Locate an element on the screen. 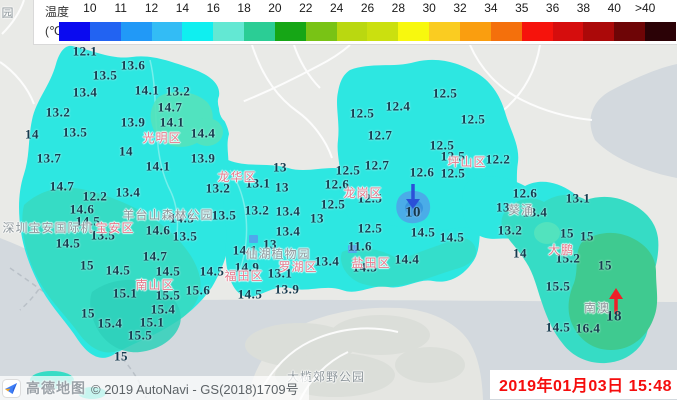  legend-color-bar: 10 11 12 14 16 18 20 22 24 26 28 30 32 34 35 36 38 40 >40 is located at coordinates (367, 22).